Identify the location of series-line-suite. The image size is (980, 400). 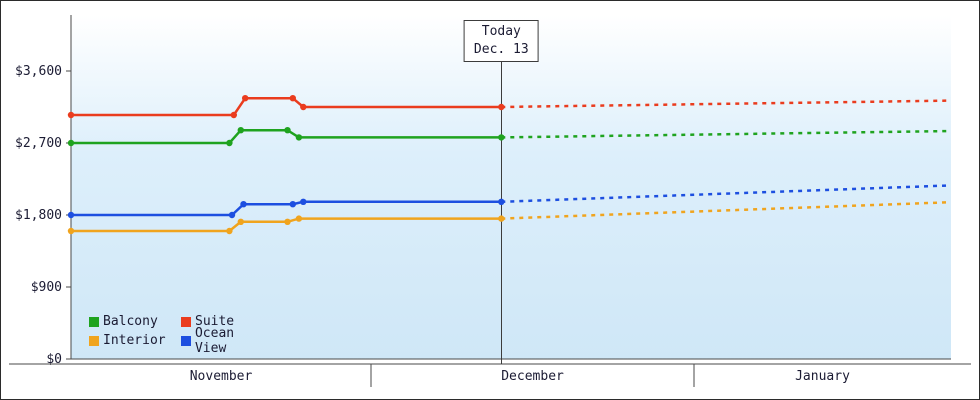
(286, 106).